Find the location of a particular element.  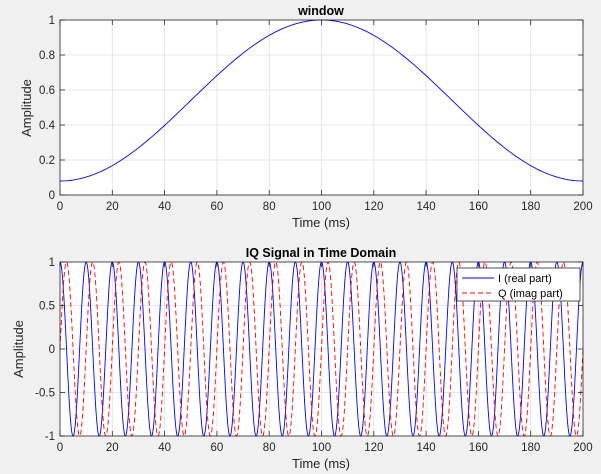

y-tick-label: 0.2 is located at coordinates (47, 161).